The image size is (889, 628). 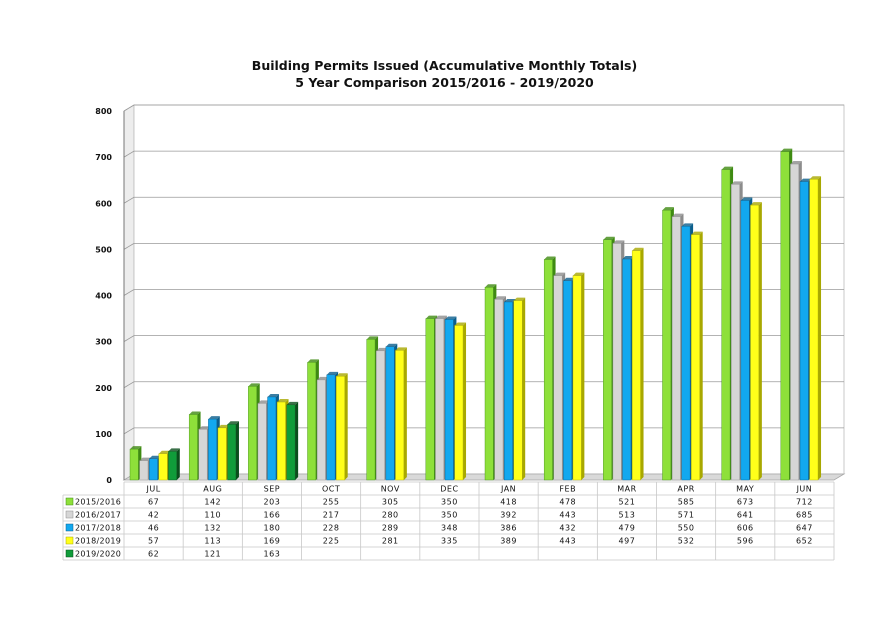 What do you see at coordinates (745, 515) in the screenshot?
I see `data-label: 641` at bounding box center [745, 515].